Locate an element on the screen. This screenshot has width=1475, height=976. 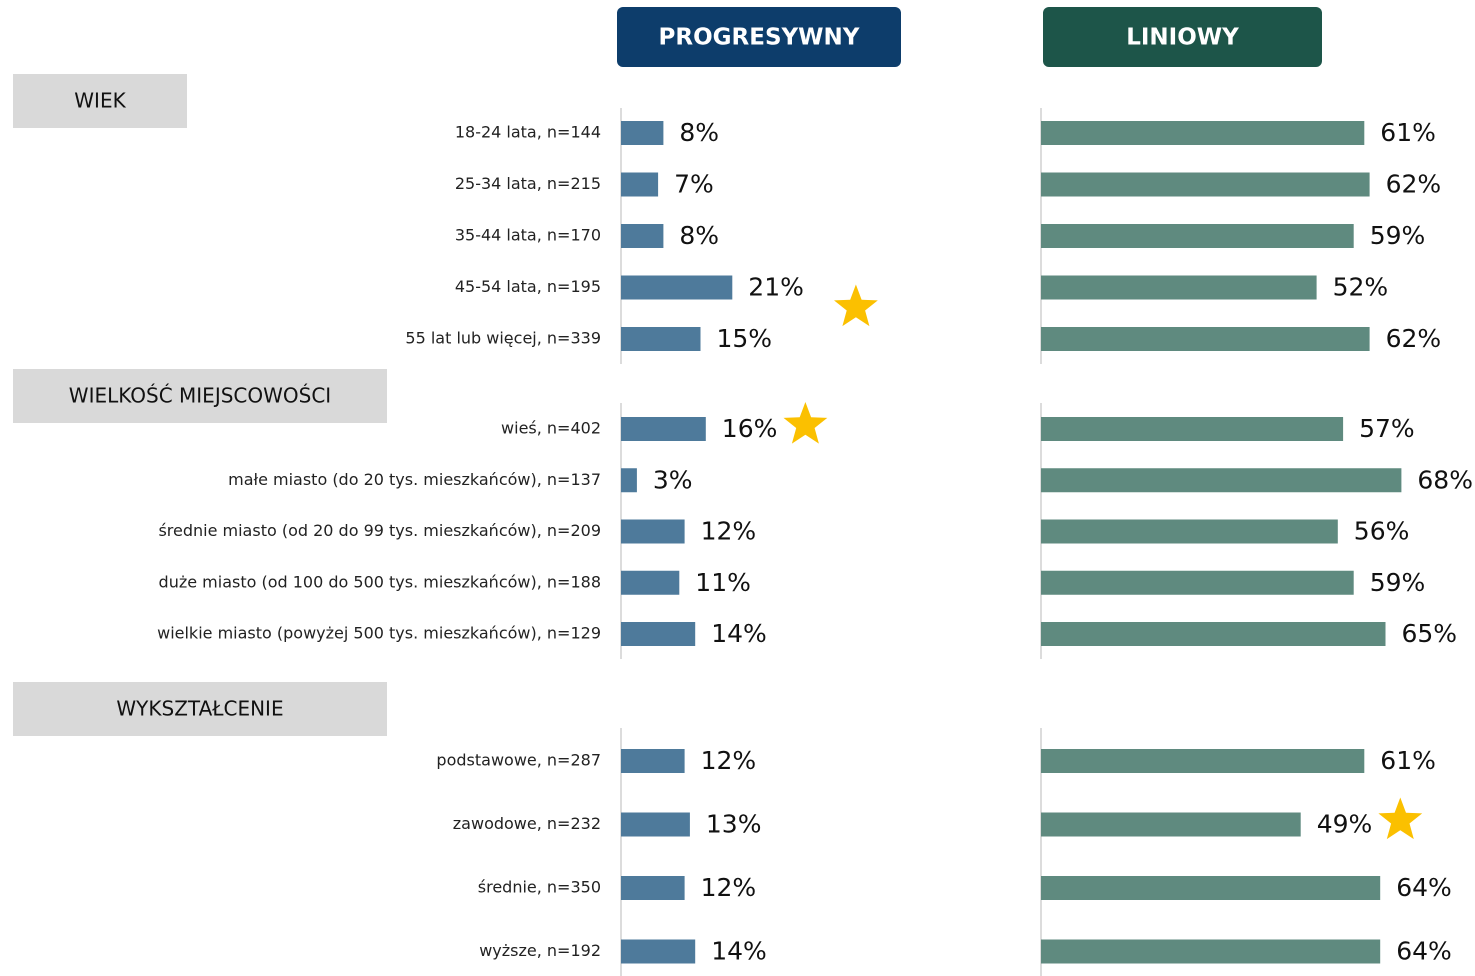
value-label: 68% is located at coordinates (1445, 479).